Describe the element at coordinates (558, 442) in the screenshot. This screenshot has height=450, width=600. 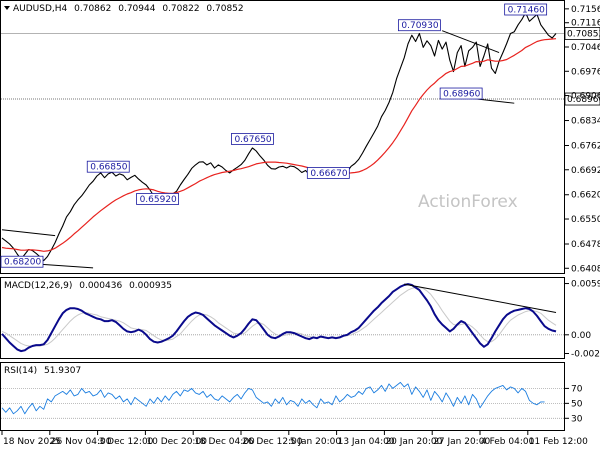
I see `time-tick-label: 11 Feb 12:00` at that location.